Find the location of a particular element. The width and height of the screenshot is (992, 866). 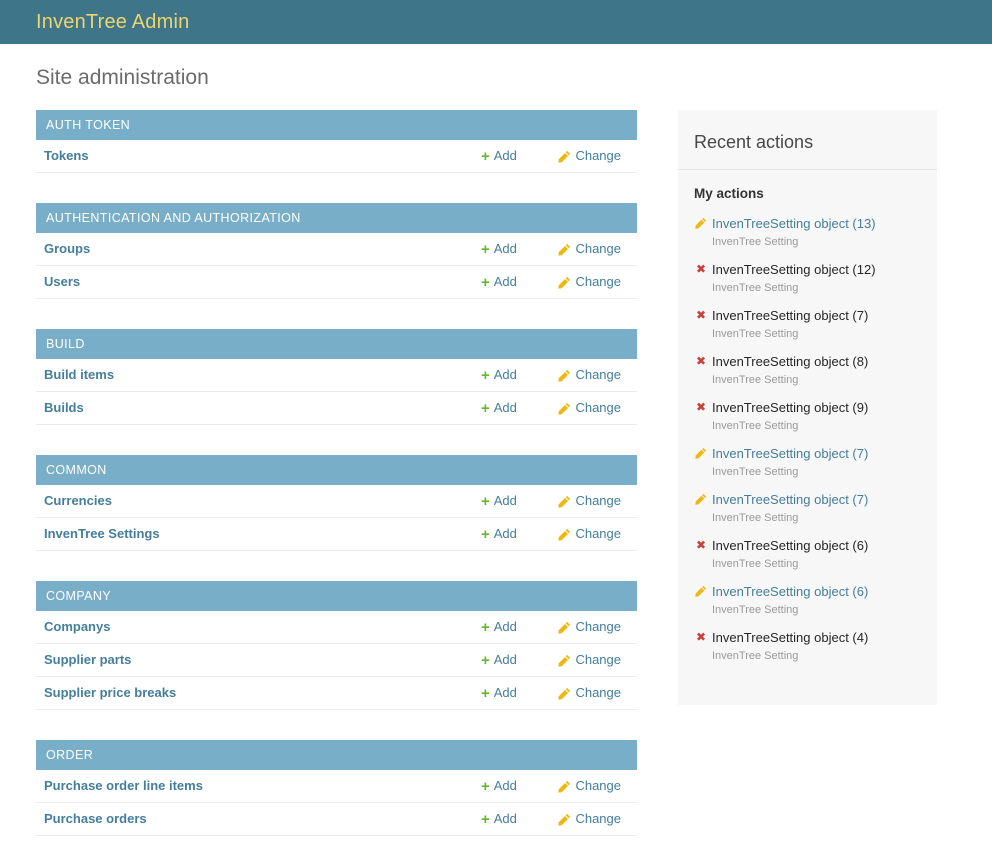

model-link: Groups is located at coordinates (67, 248).